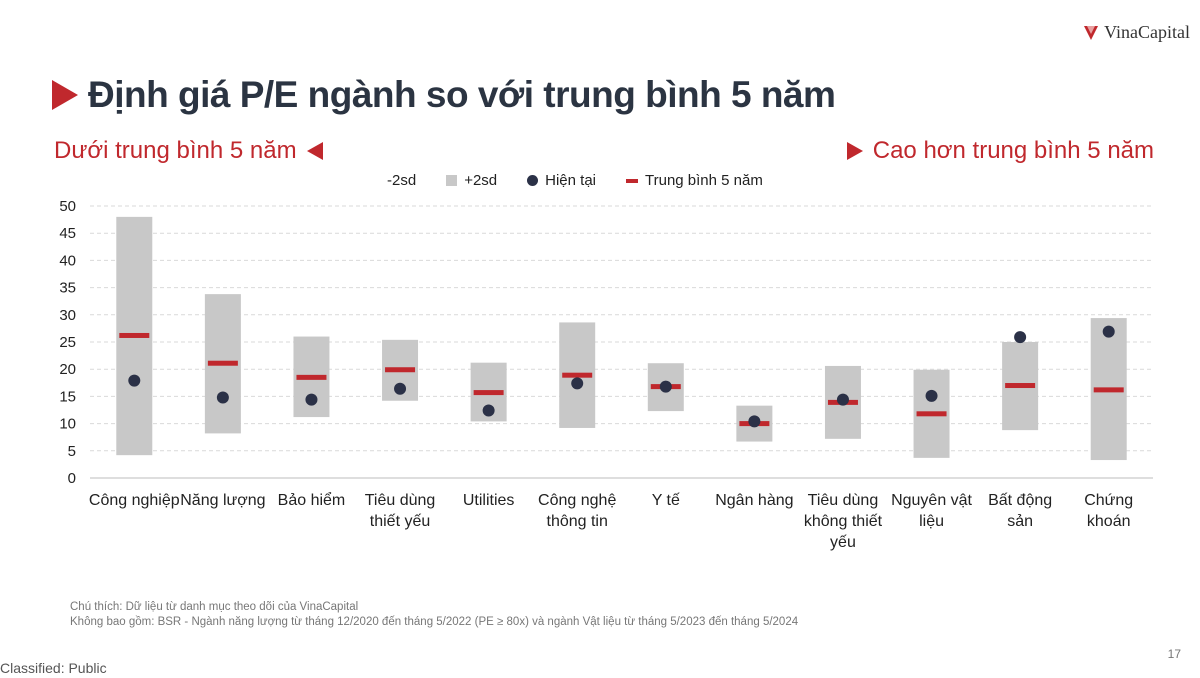 The width and height of the screenshot is (1200, 678). I want to click on x-tick-label-line: Công nghiệp, so click(134, 500).